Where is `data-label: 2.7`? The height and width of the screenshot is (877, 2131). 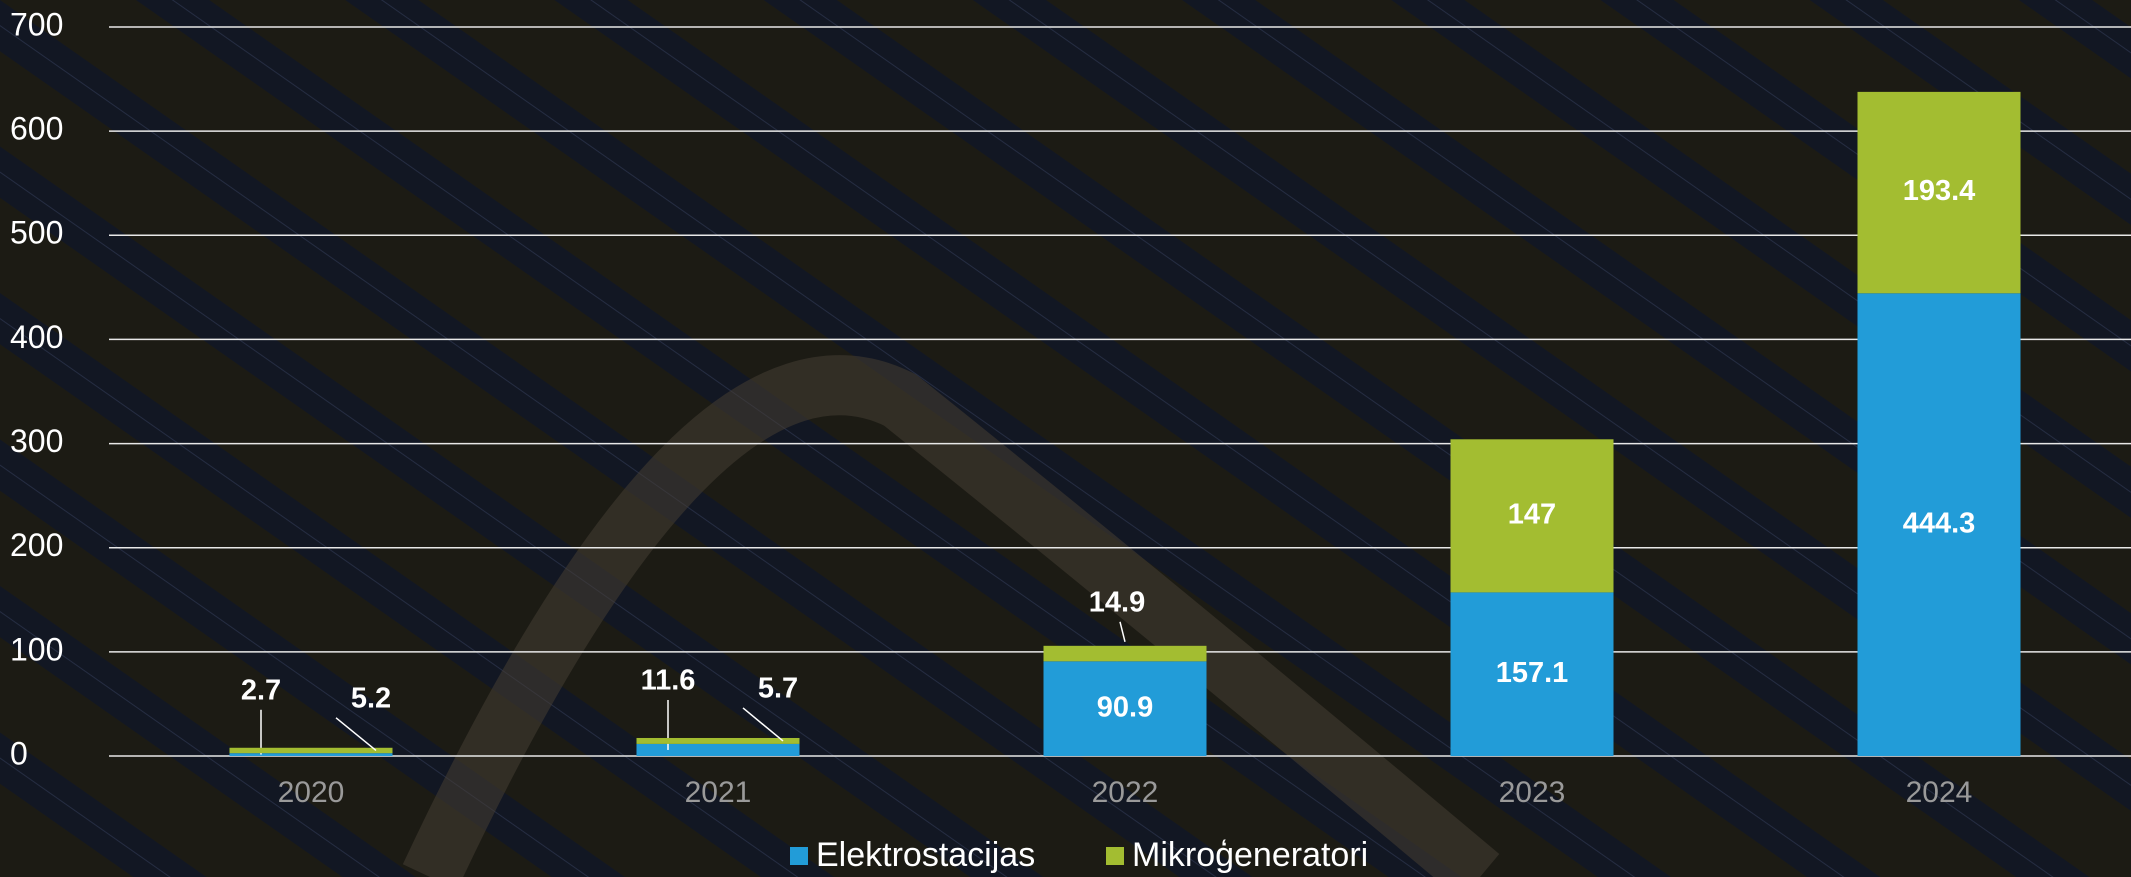 data-label: 2.7 is located at coordinates (261, 690).